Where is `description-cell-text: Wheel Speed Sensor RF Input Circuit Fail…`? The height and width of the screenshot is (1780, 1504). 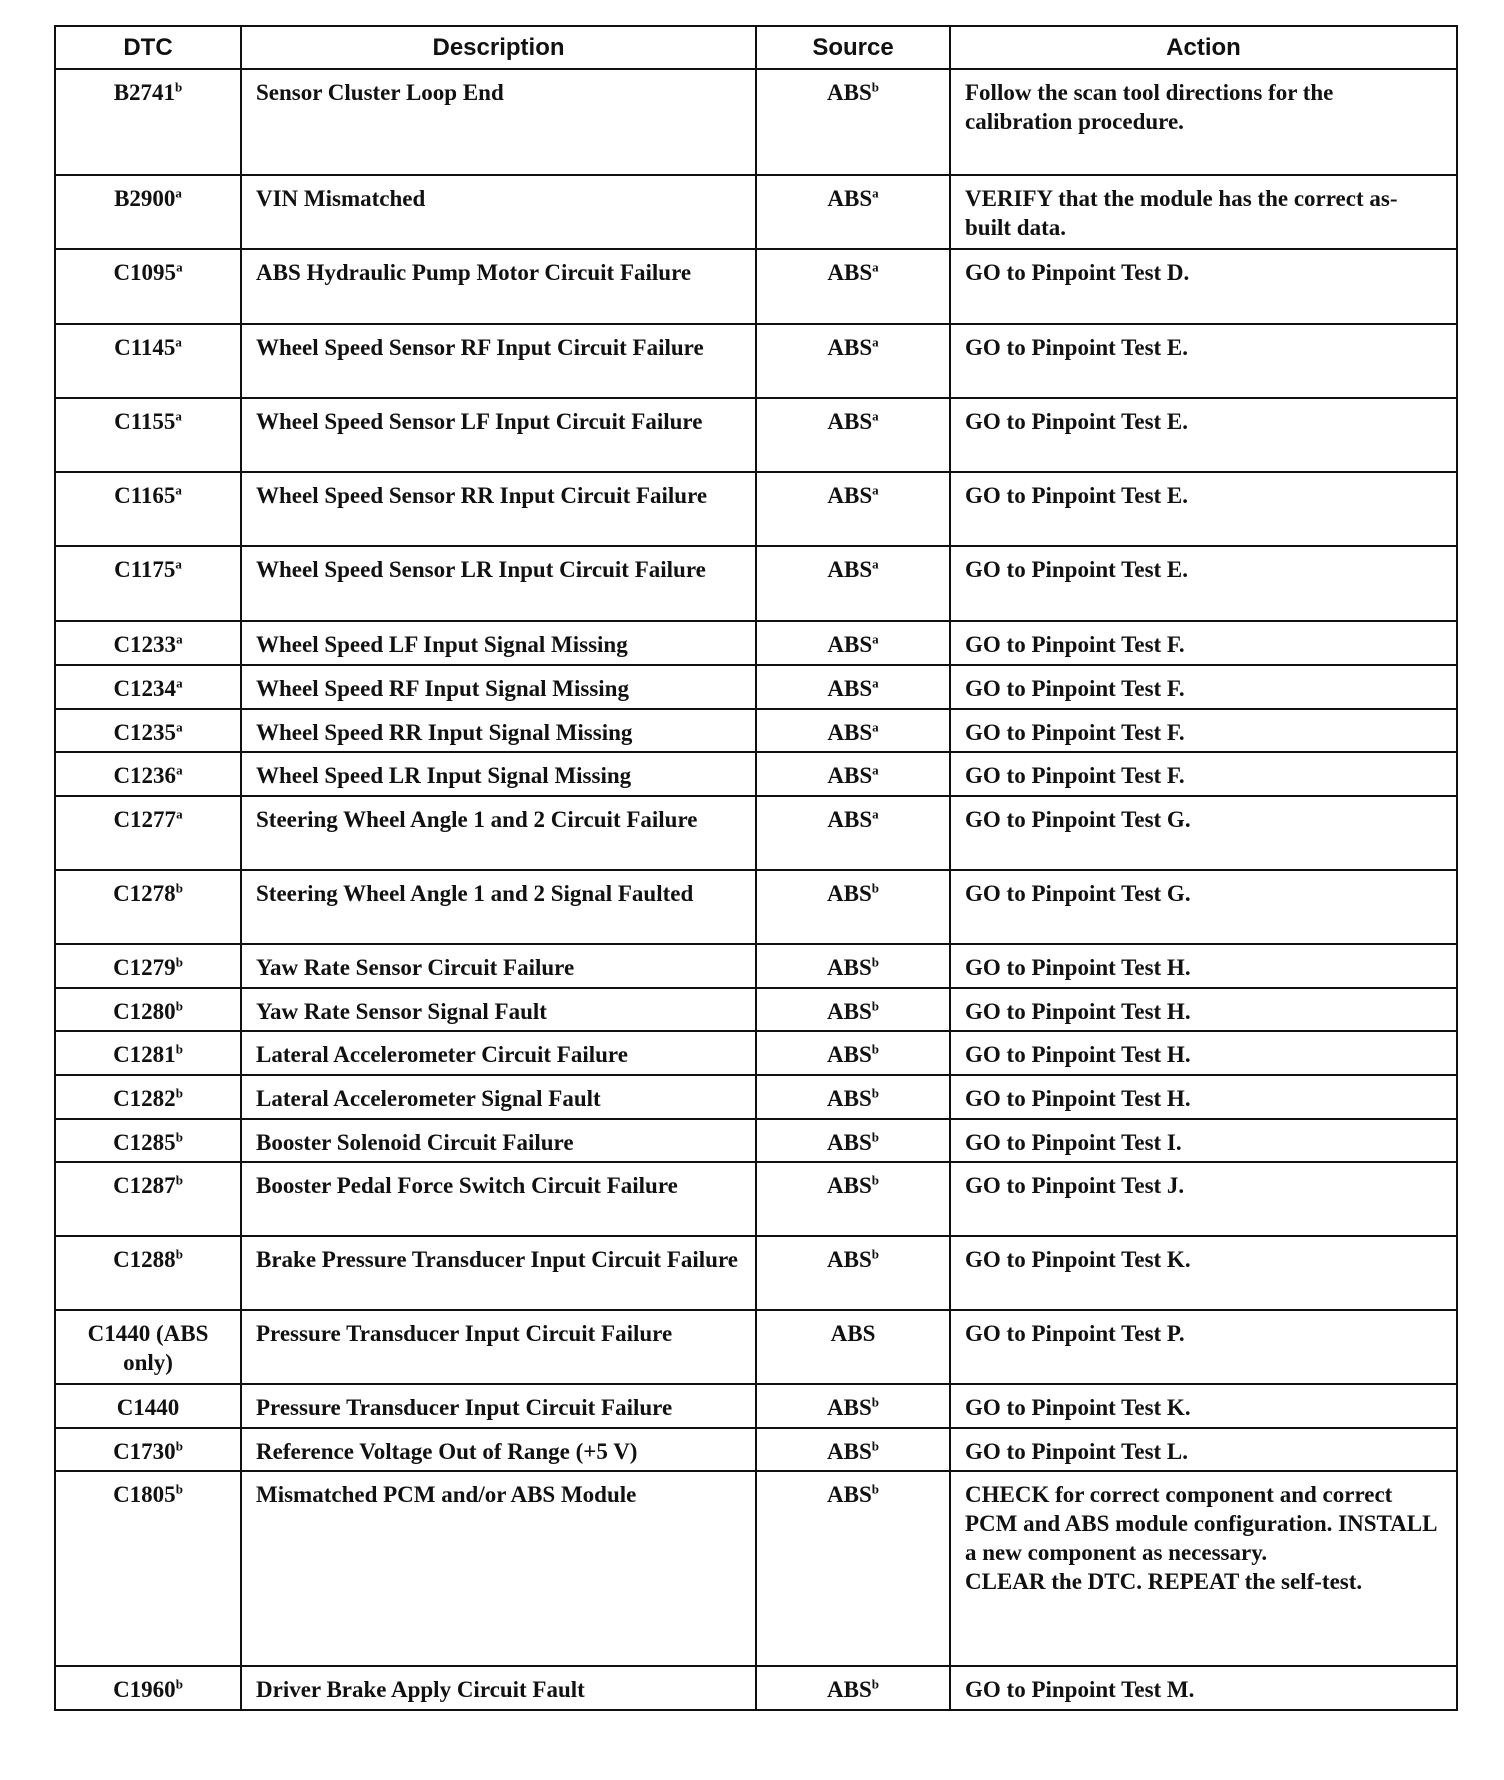 description-cell-text: Wheel Speed Sensor RF Input Circuit Fail… is located at coordinates (480, 347).